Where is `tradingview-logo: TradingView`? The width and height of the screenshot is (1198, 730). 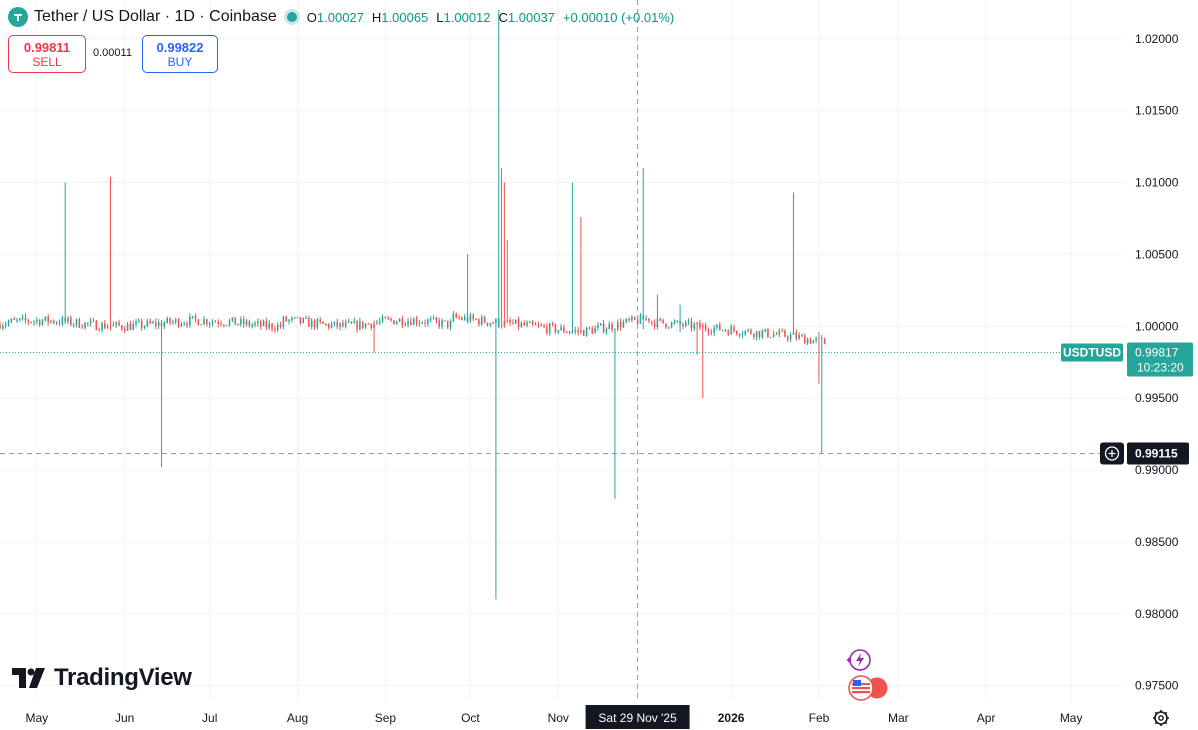 tradingview-logo: TradingView is located at coordinates (102, 678).